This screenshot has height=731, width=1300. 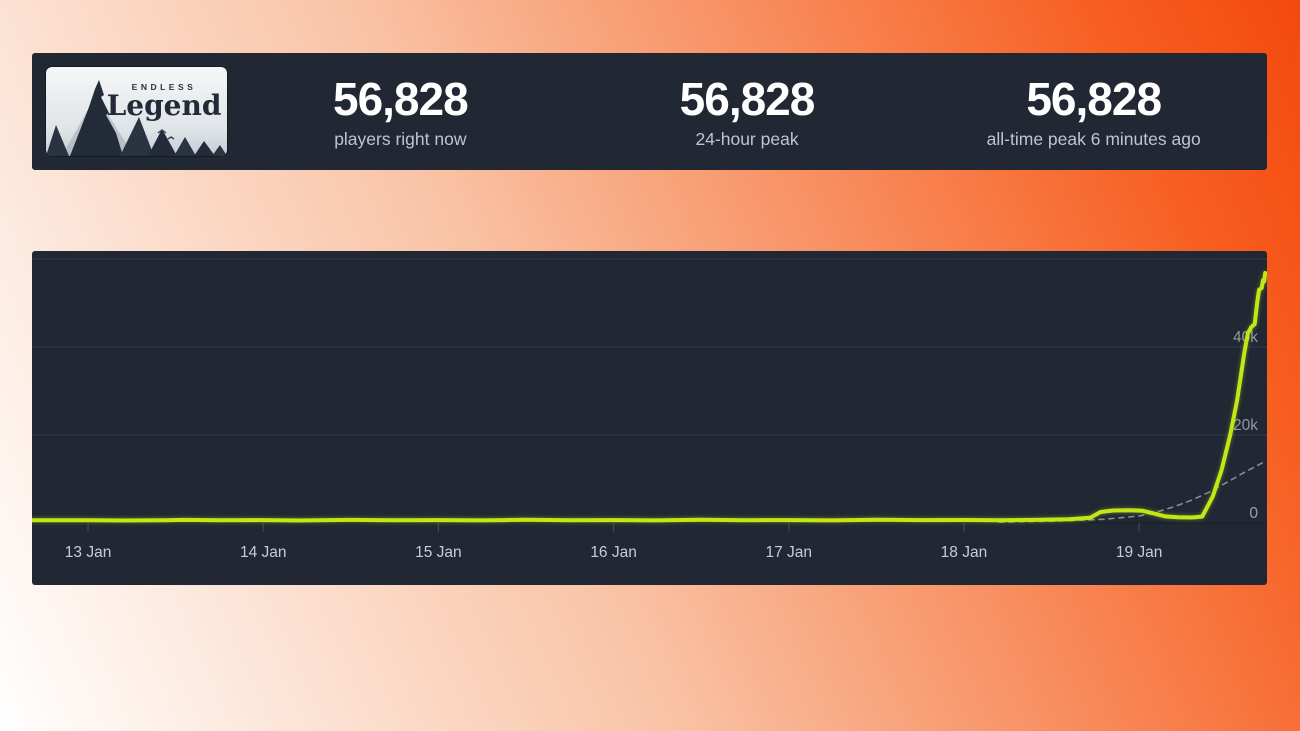 What do you see at coordinates (164, 105) in the screenshot?
I see `logo-text-large: Legend` at bounding box center [164, 105].